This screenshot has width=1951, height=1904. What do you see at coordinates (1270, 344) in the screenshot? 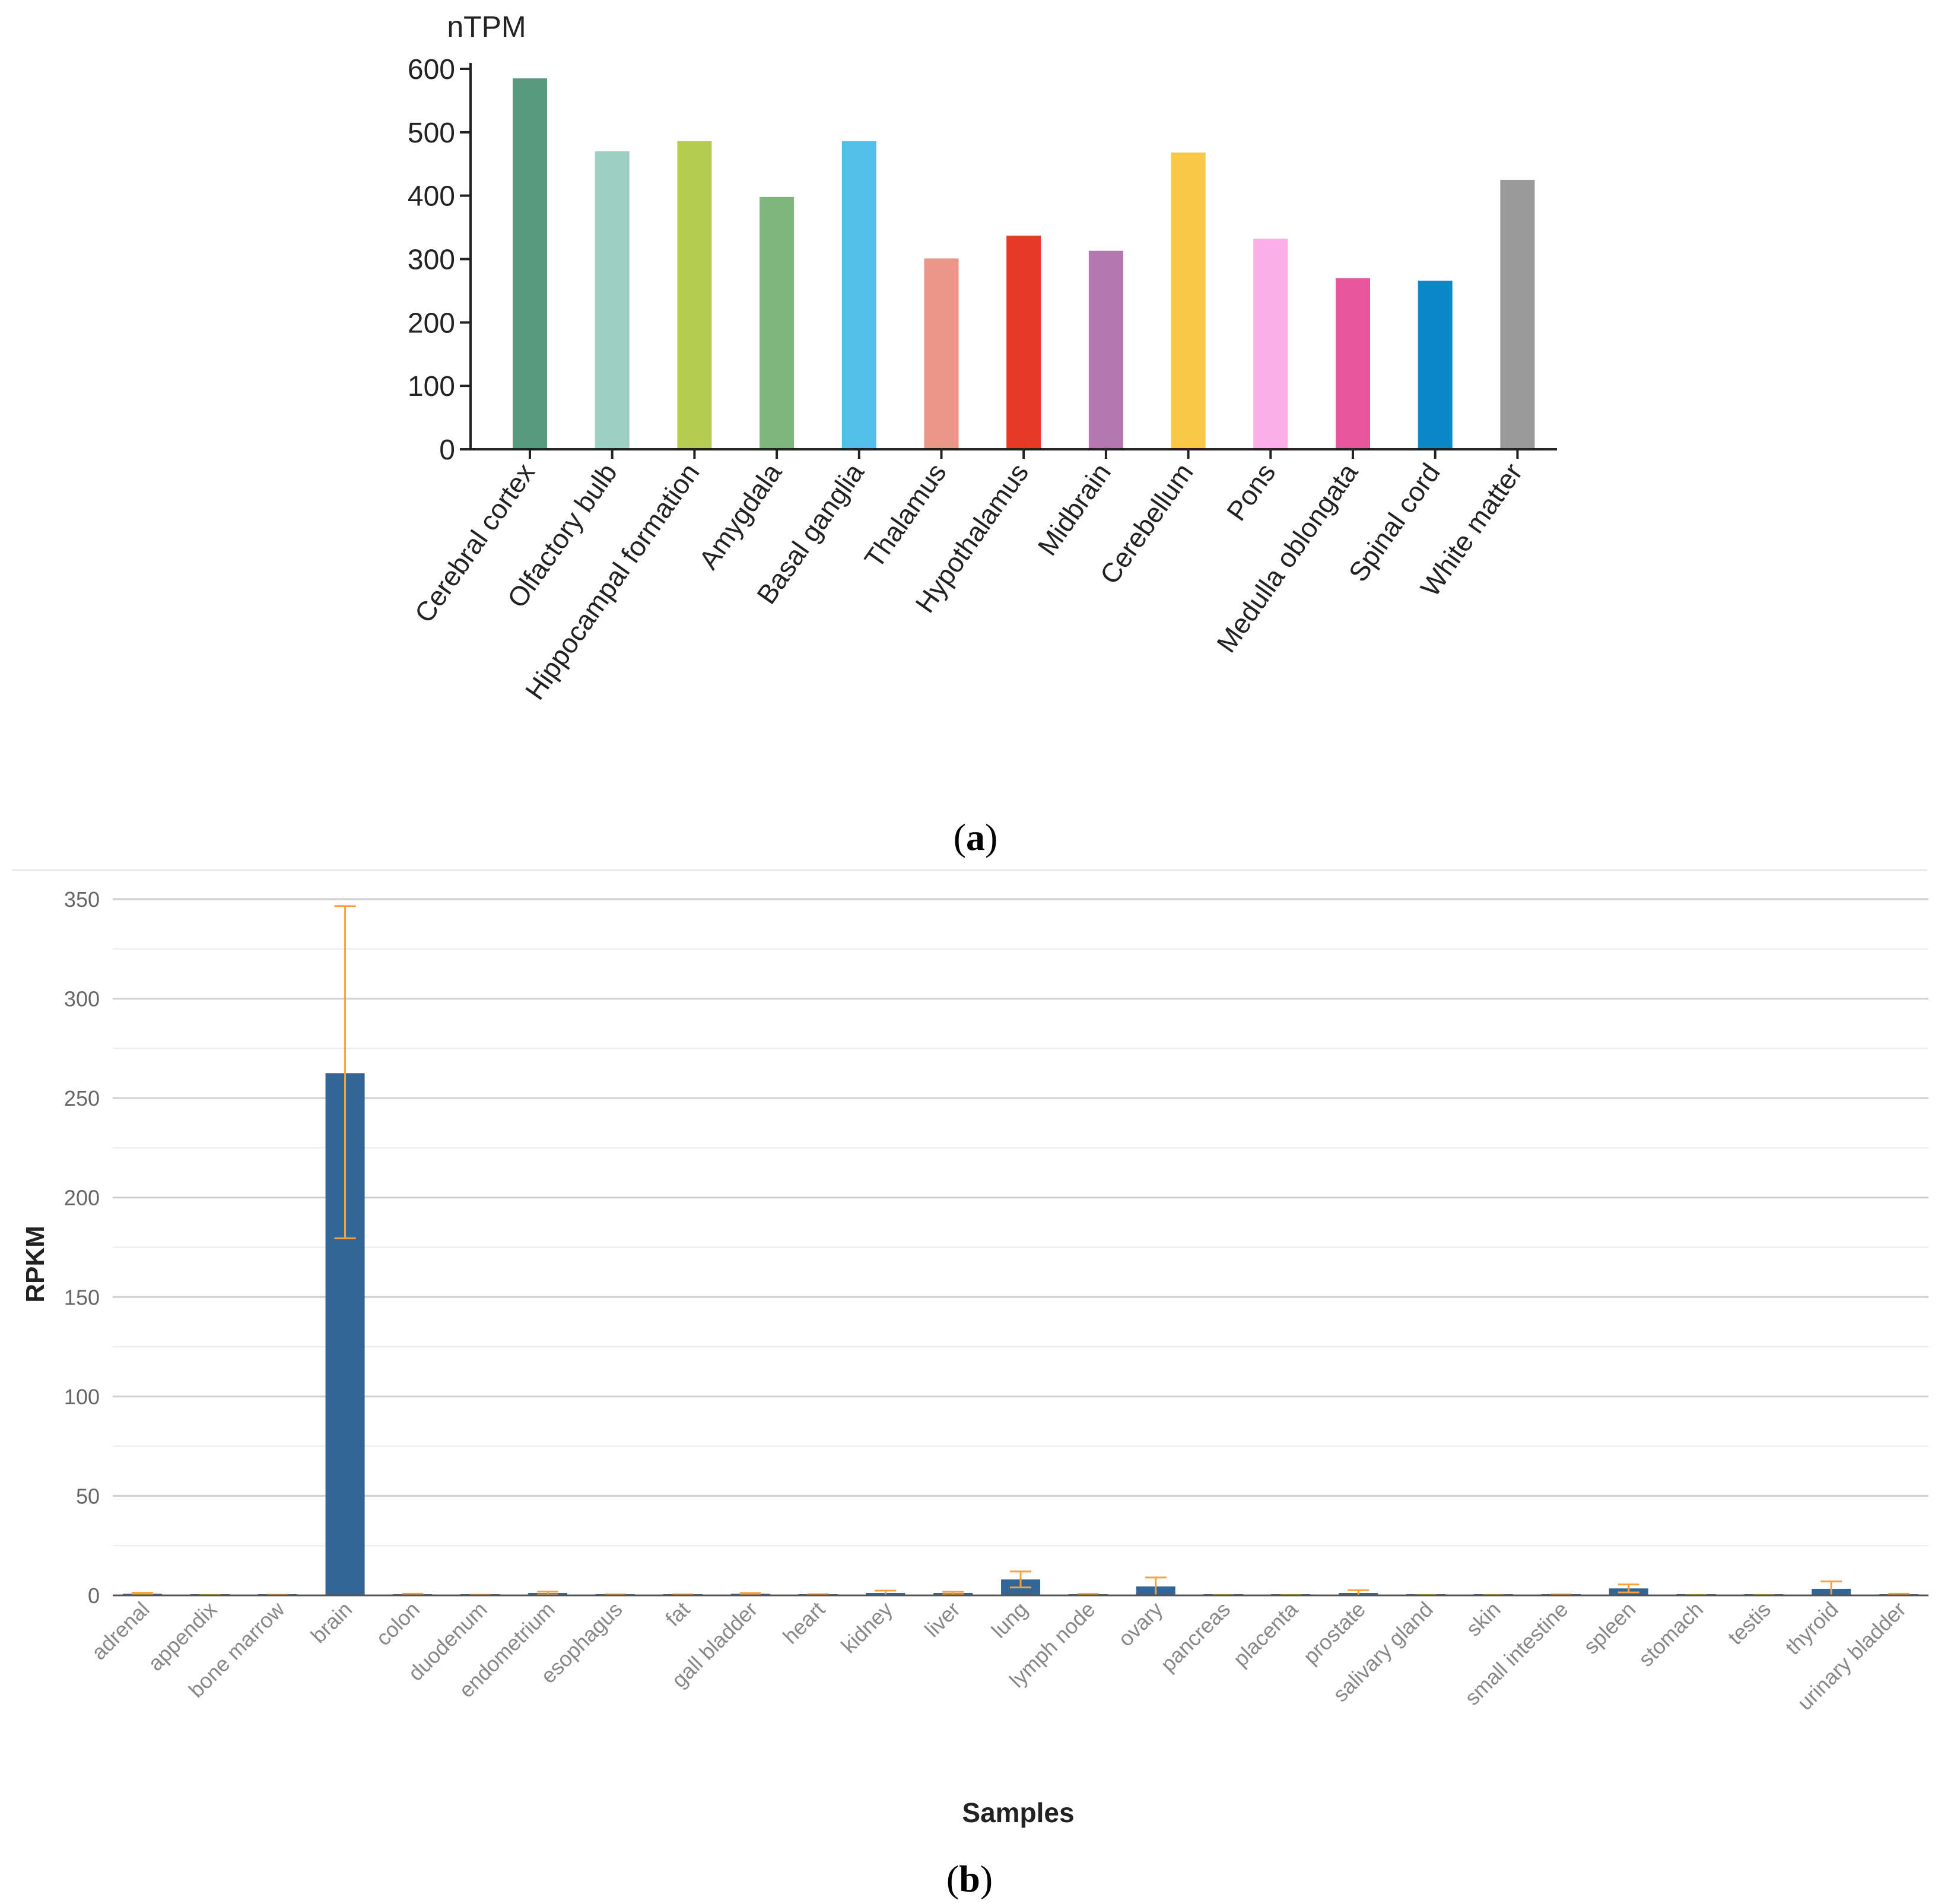
I see `chart-a-bar-pons` at bounding box center [1270, 344].